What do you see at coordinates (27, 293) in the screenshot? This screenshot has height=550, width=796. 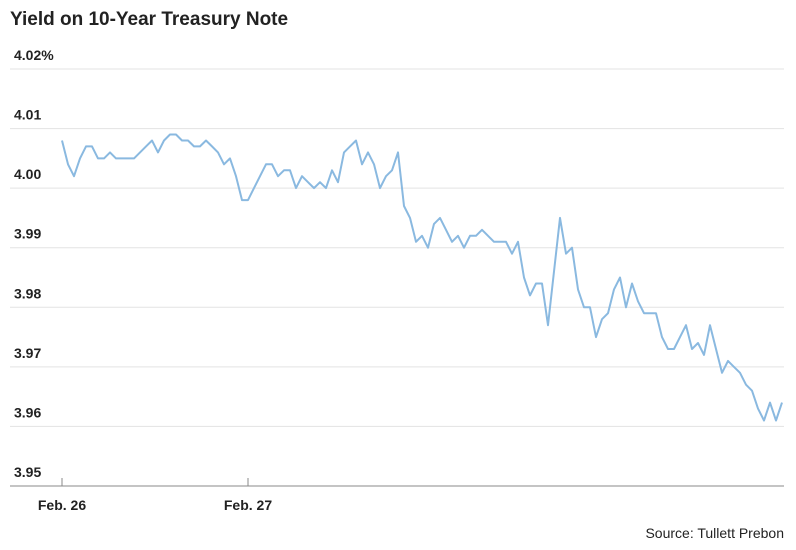 I see `y-tick-label: 3.98` at bounding box center [27, 293].